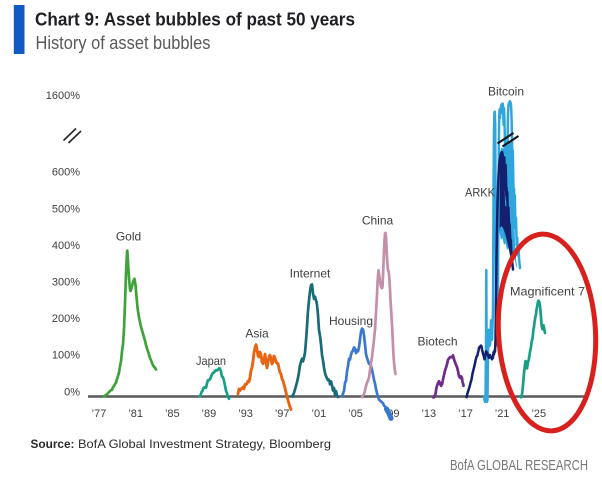  What do you see at coordinates (209, 414) in the screenshot?
I see `svg-text: ’89` at bounding box center [209, 414].